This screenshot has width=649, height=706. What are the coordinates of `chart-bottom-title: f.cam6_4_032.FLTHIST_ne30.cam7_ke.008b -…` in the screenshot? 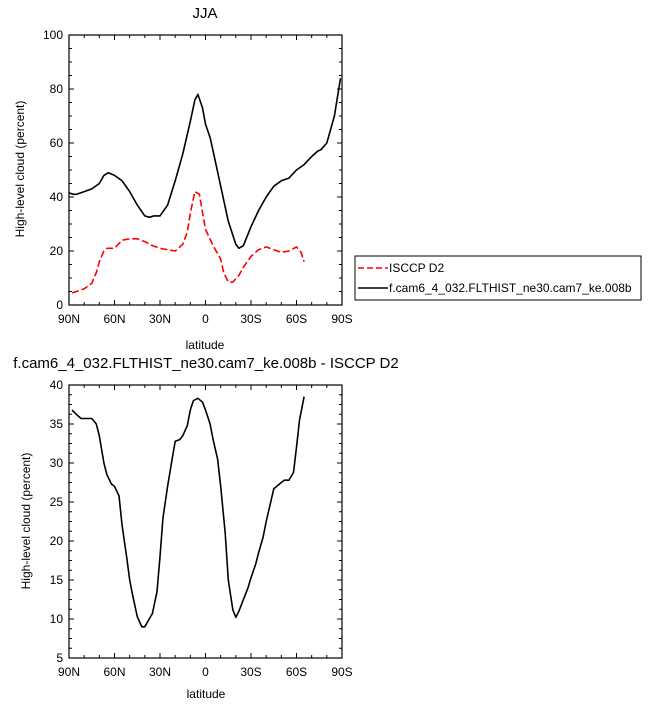 It's located at (205, 363).